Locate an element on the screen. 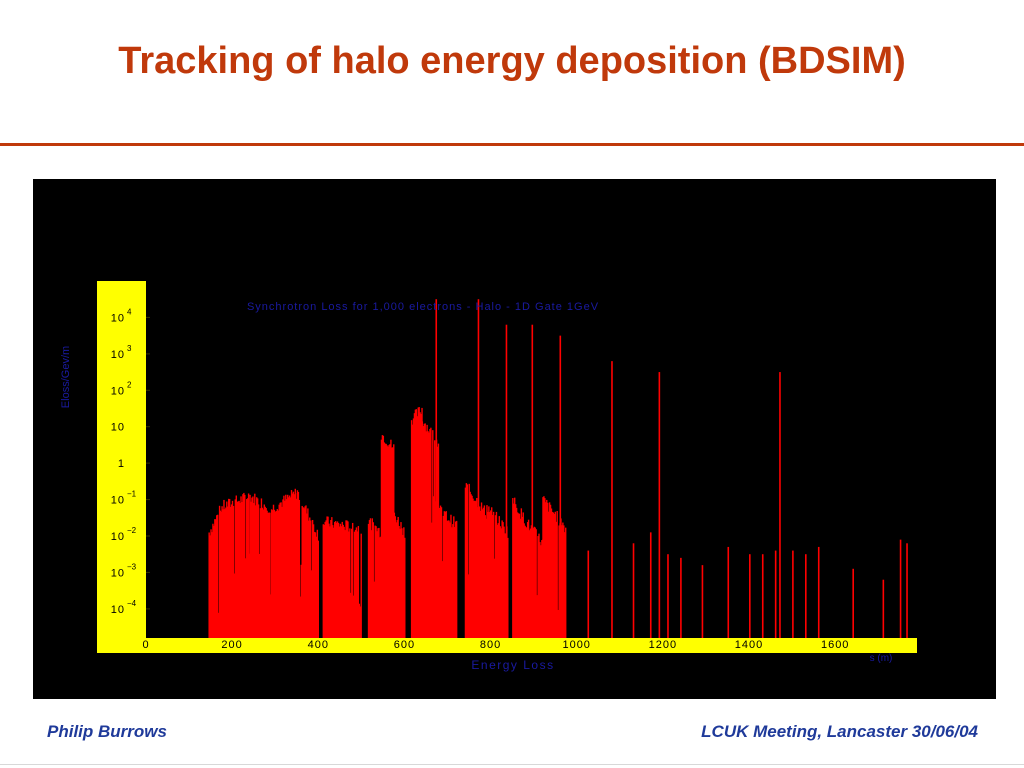 This screenshot has height=768, width=1024. x-tick-label: 1000 is located at coordinates (576, 645).